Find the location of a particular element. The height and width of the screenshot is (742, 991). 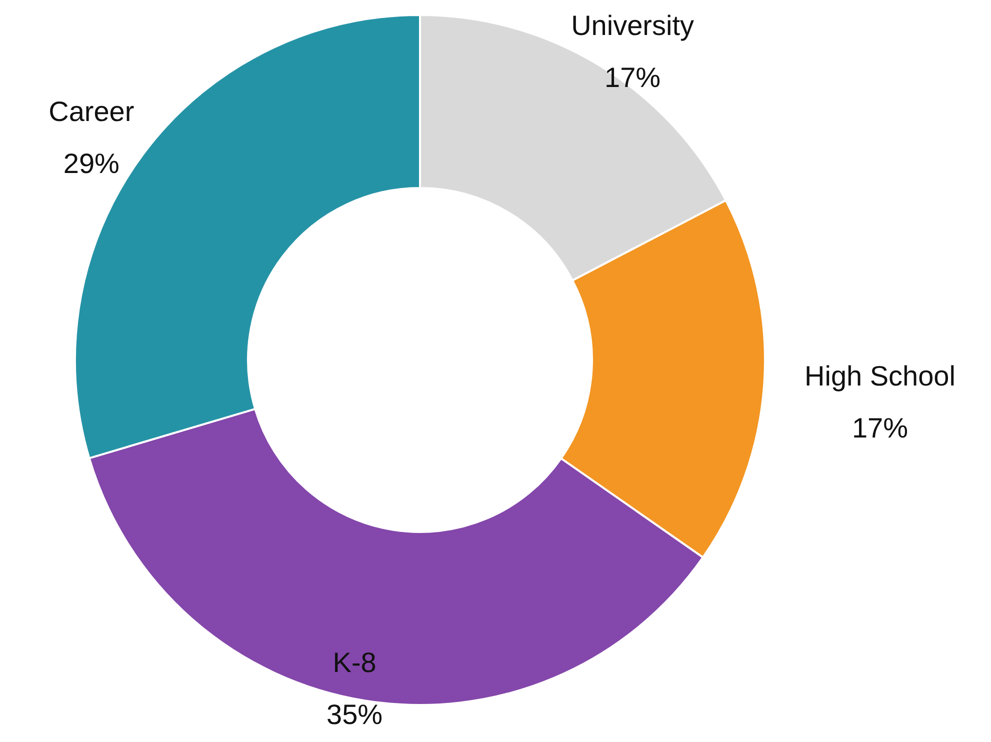

slice-label: High School is located at coordinates (880, 376).